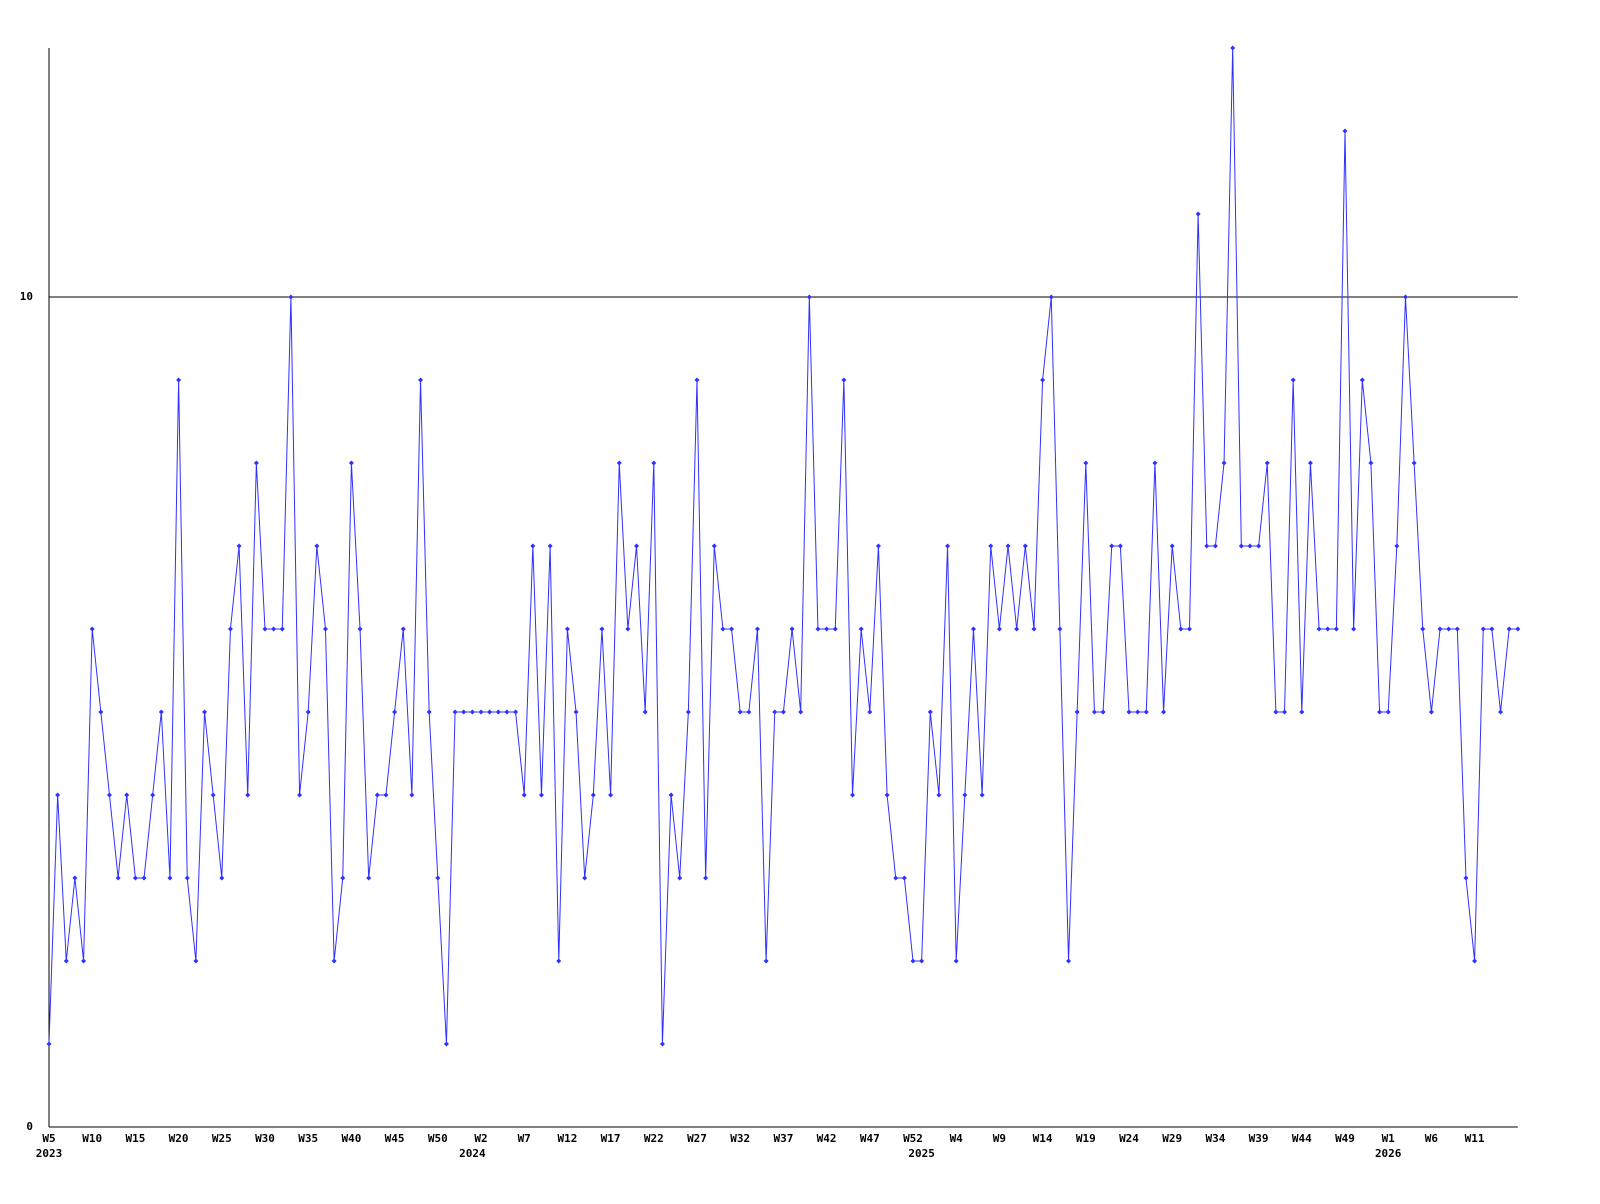 This screenshot has width=1600, height=1204. What do you see at coordinates (567, 1138) in the screenshot?
I see `x-tick-label: W12` at bounding box center [567, 1138].